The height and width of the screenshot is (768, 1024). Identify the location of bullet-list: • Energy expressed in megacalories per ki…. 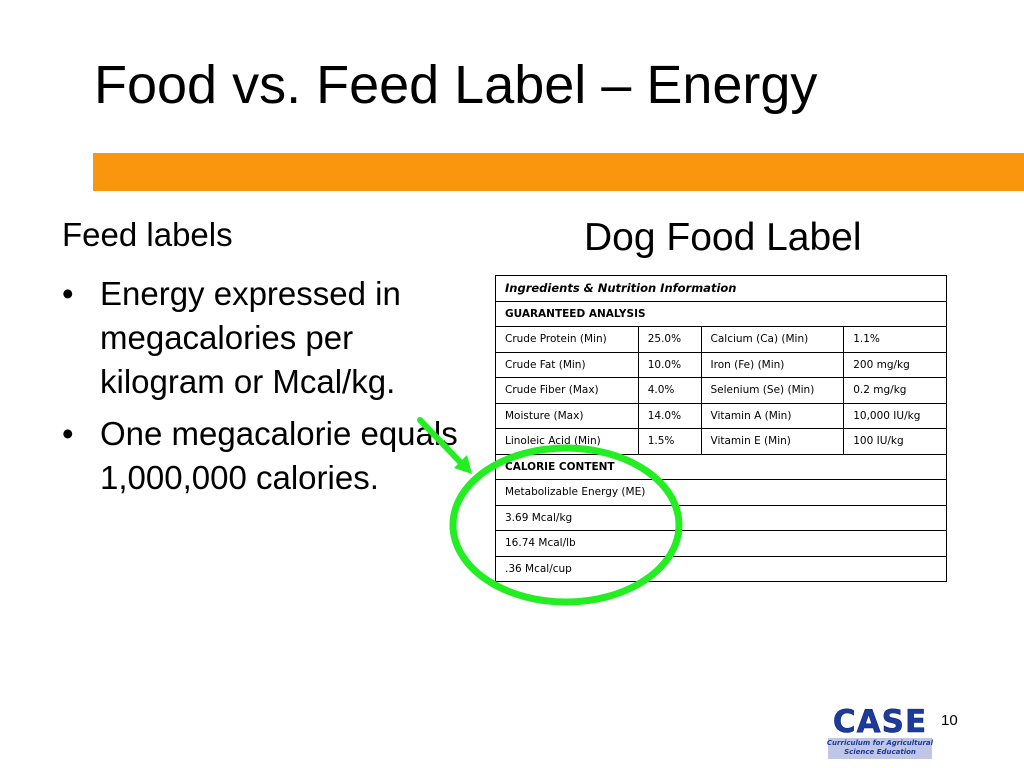
(272, 390).